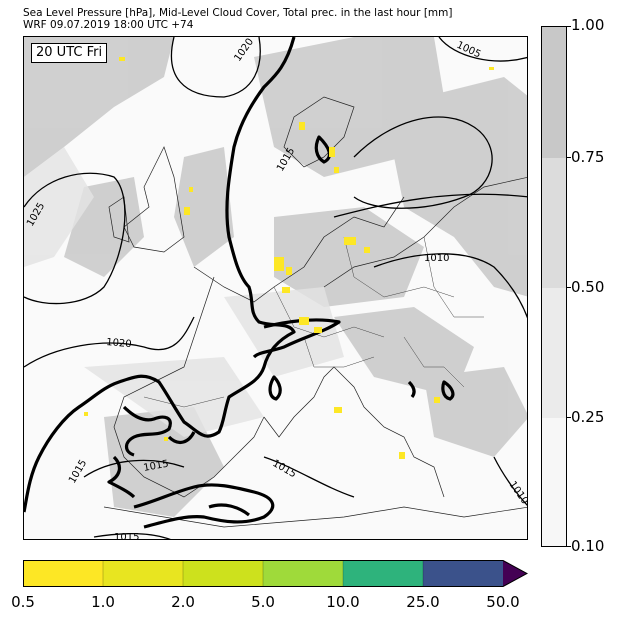 This screenshot has width=618, height=621. Describe the element at coordinates (423, 602) in the screenshot. I see `precip-tick-label: 25.0` at that location.